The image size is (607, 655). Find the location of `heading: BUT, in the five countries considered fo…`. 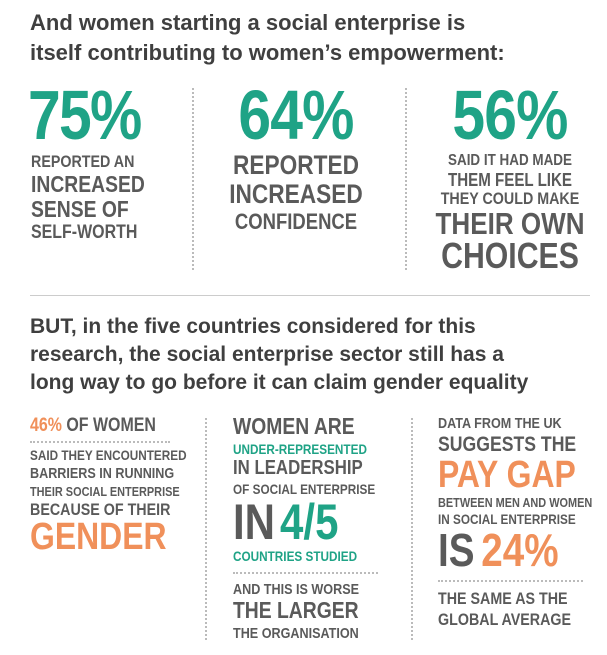

heading: BUT, in the five countries considered fo… is located at coordinates (253, 326).